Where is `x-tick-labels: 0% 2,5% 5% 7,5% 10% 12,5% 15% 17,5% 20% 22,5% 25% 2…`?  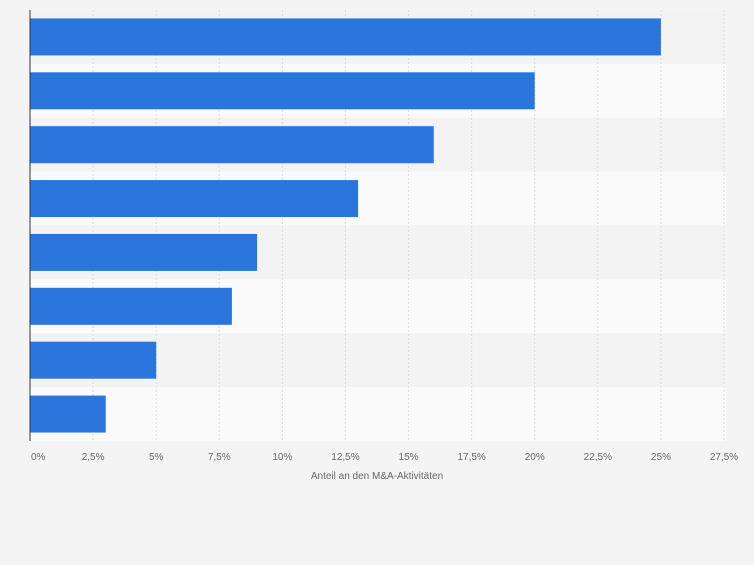 x-tick-labels: 0% 2,5% 5% 7,5% 10% 12,5% 15% 17,5% 20% 22,5% 25% 2… is located at coordinates (384, 457).